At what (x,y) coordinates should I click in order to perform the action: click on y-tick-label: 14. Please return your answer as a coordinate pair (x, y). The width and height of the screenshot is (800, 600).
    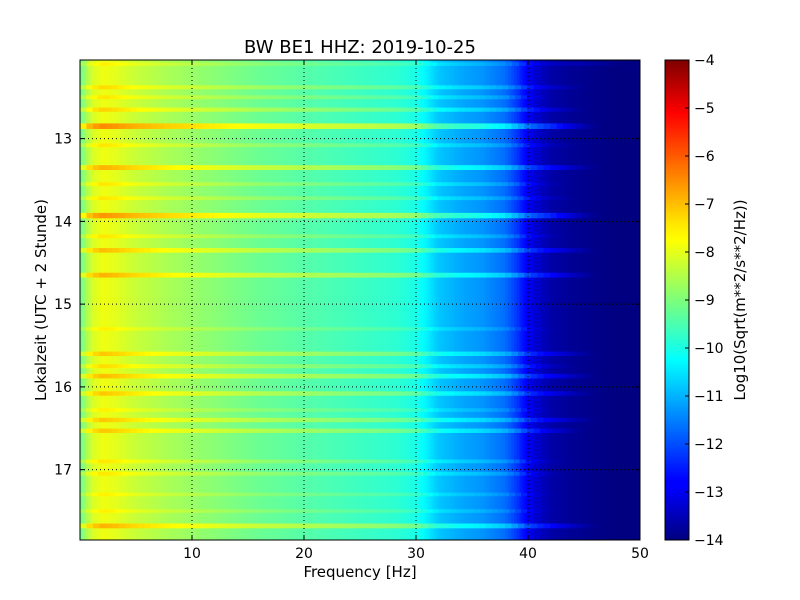
    Looking at the image, I should click on (63, 222).